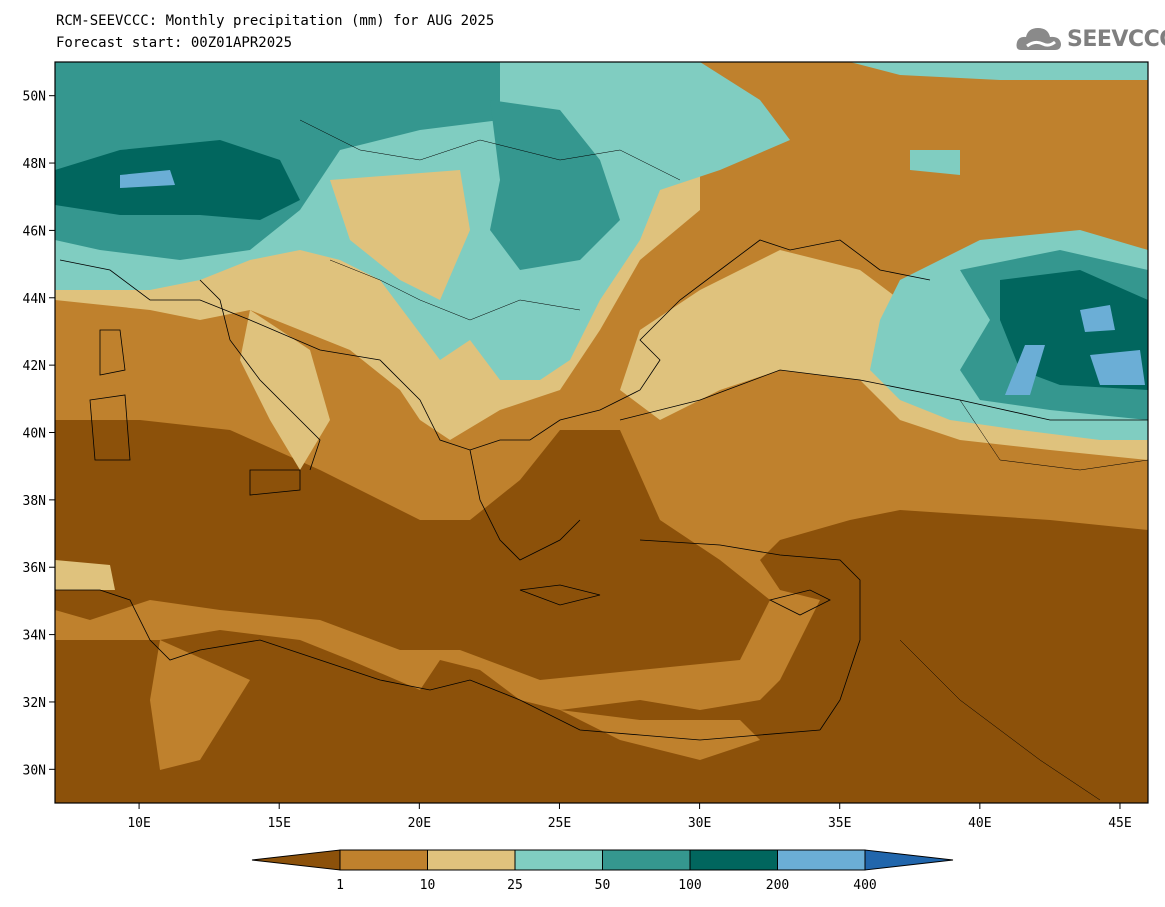  Describe the element at coordinates (296, 860) in the screenshot. I see `colorbar-min-arrow` at that location.